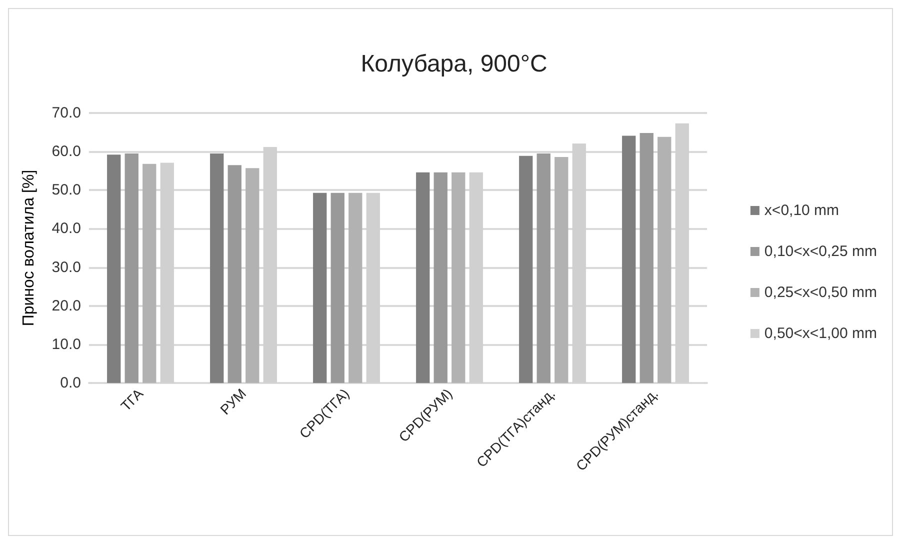 Image resolution: width=901 pixels, height=544 pixels. What do you see at coordinates (132, 399) in the screenshot?
I see `x-tick-label: ТГА` at bounding box center [132, 399].